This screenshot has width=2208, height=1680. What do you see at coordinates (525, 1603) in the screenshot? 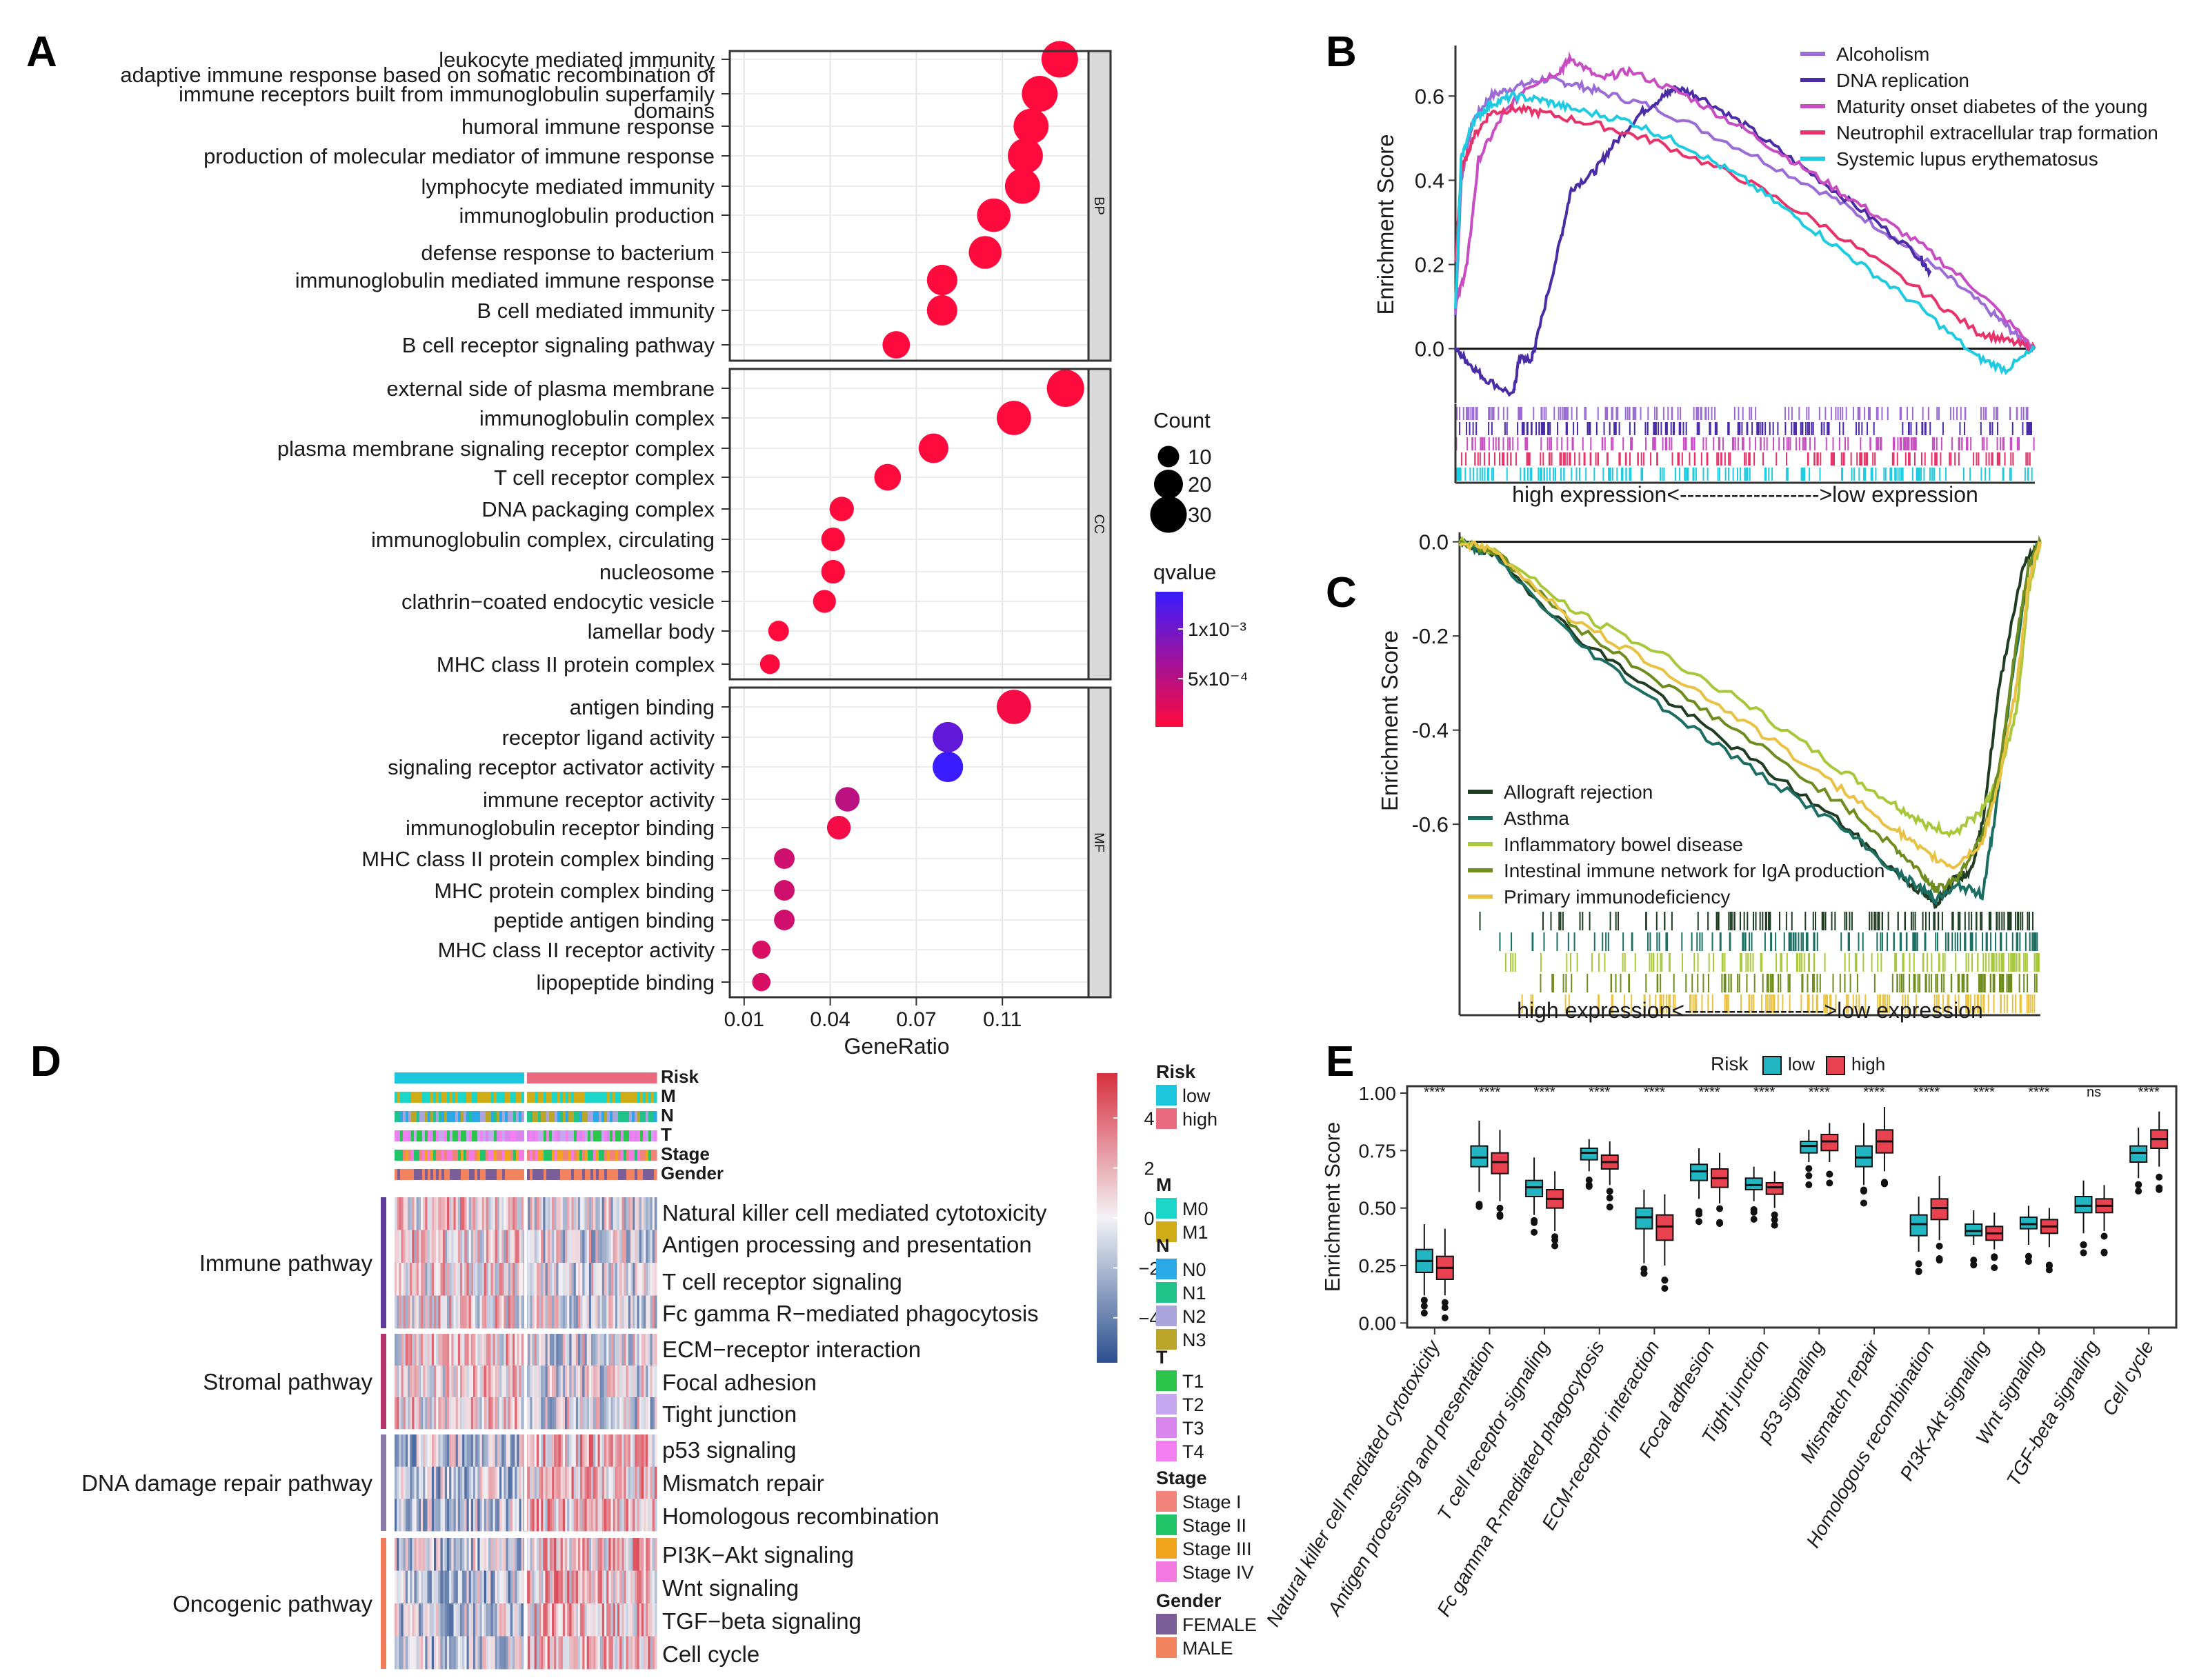
I see `group-gap` at bounding box center [525, 1603].